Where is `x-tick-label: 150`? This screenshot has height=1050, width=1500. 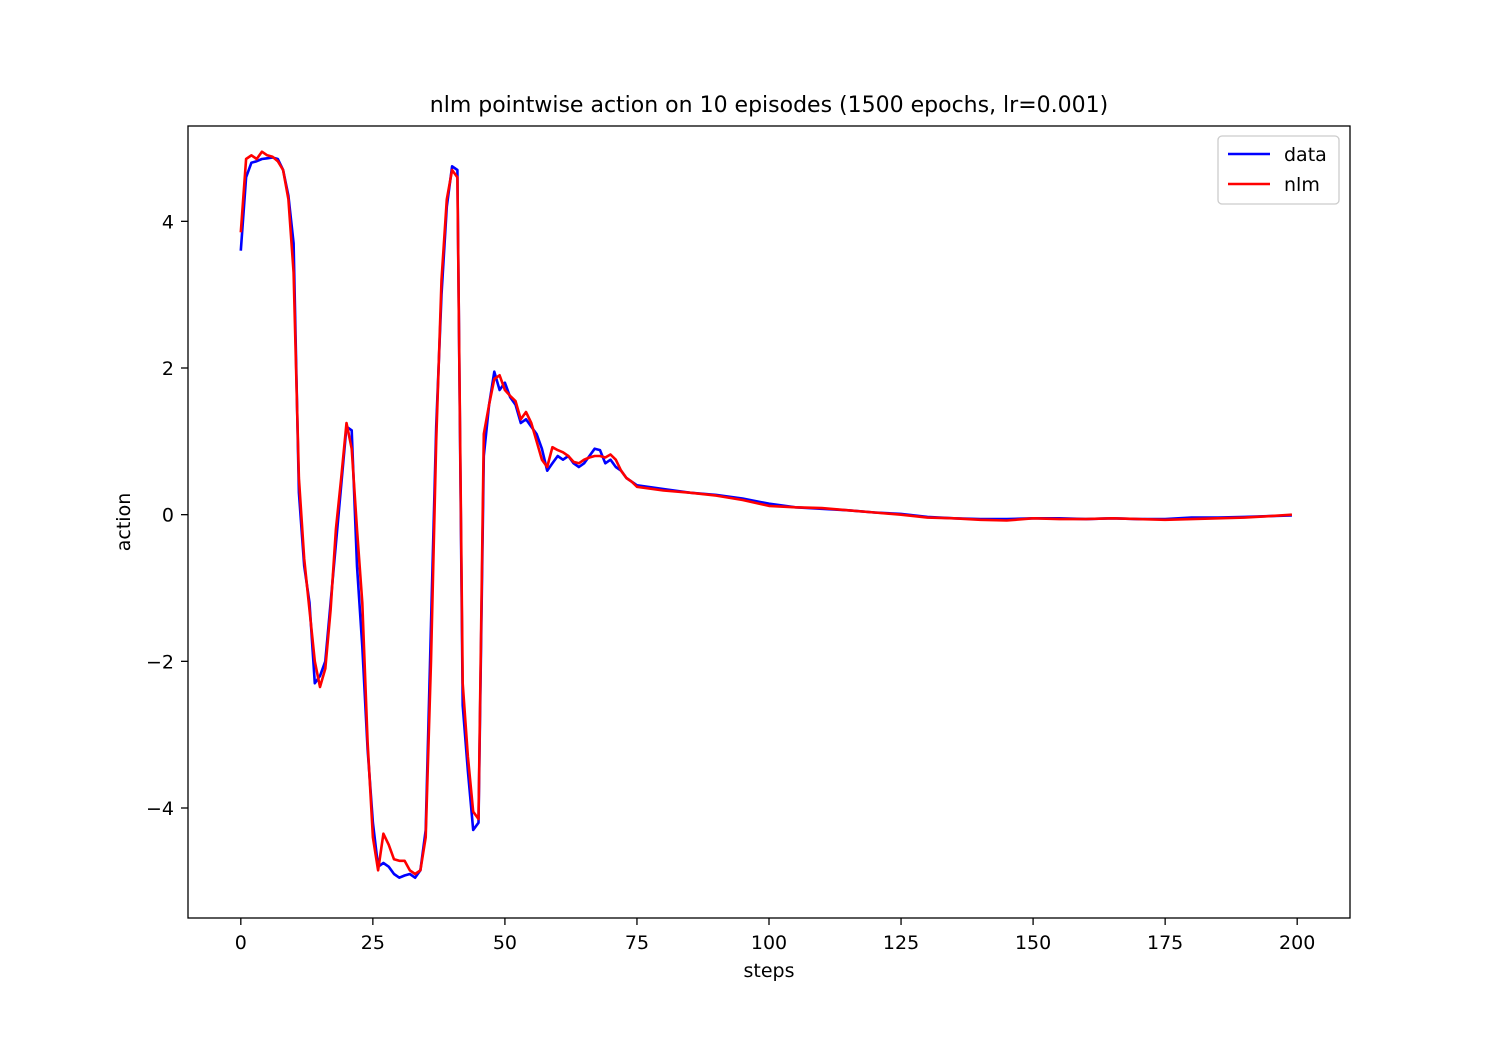
x-tick-label: 150 is located at coordinates (1033, 943).